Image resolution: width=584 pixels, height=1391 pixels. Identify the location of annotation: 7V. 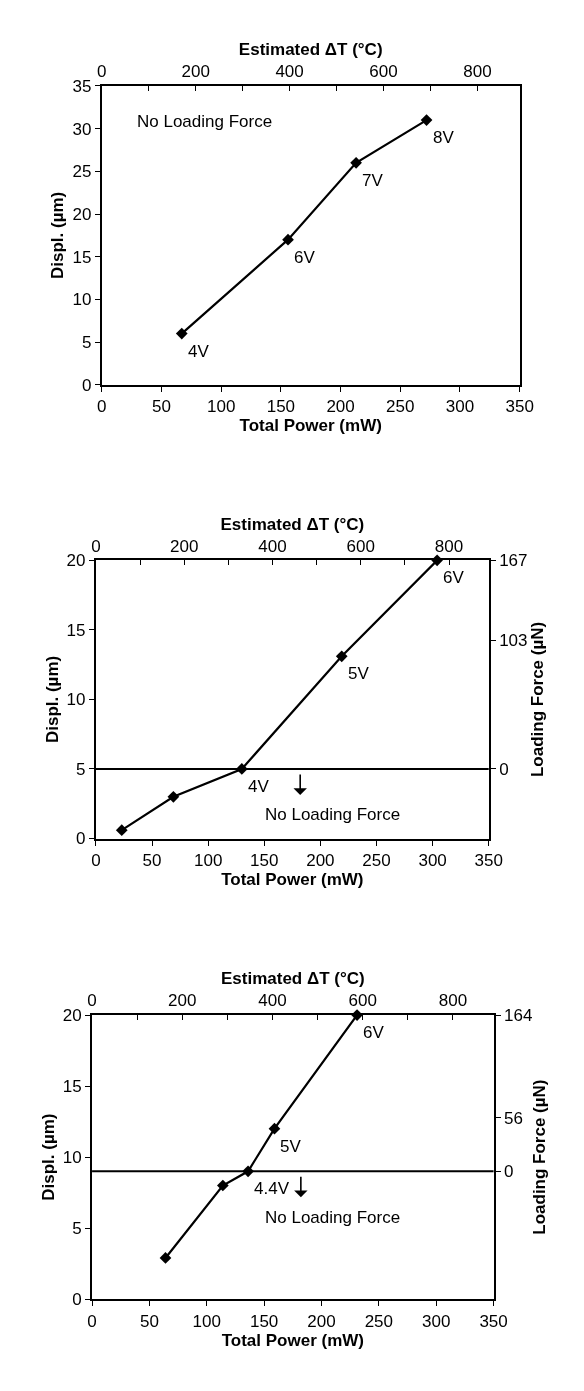
(373, 180).